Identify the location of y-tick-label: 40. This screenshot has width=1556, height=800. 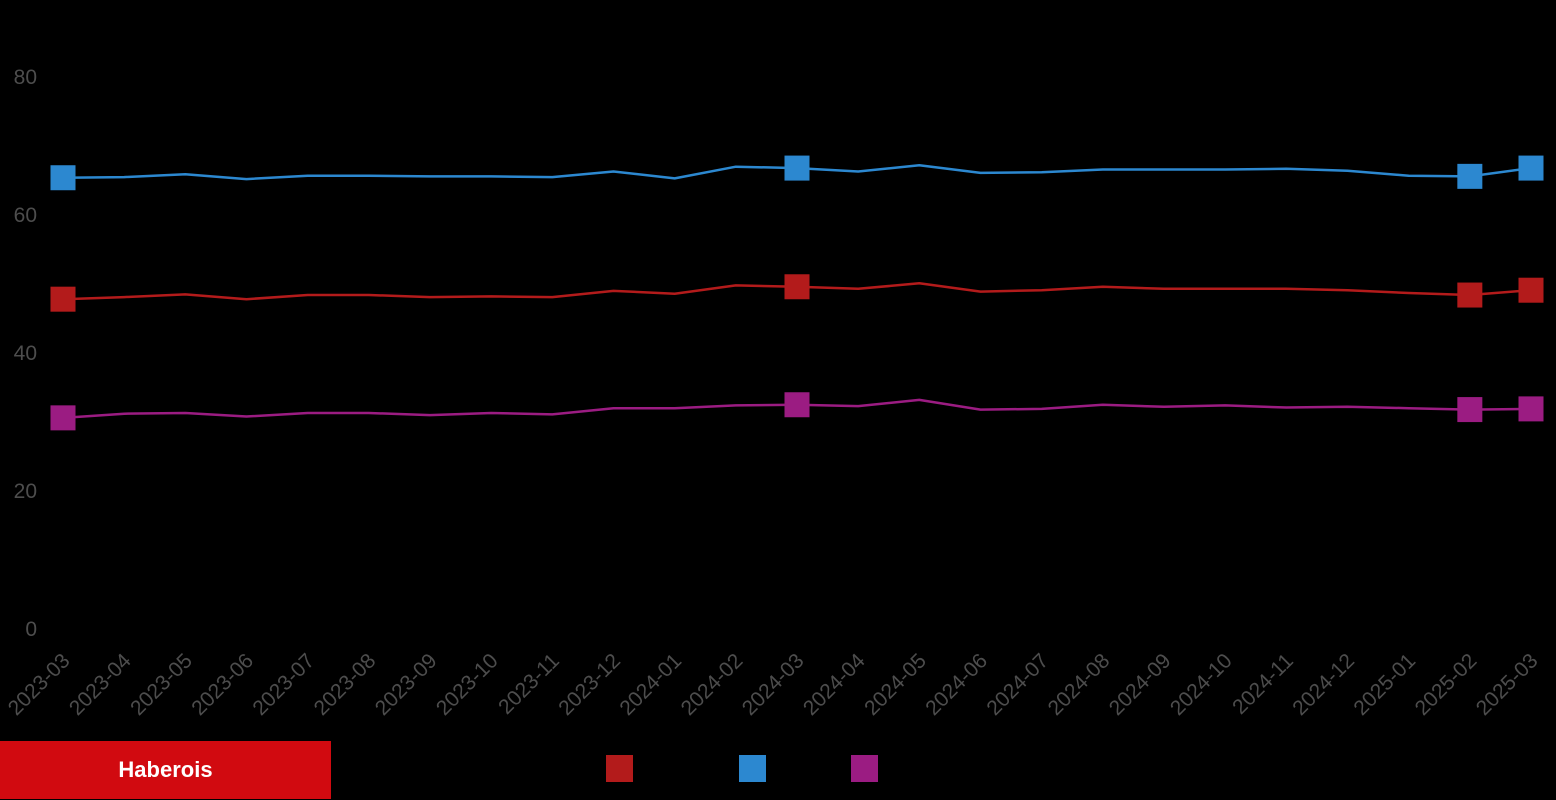
(25, 353).